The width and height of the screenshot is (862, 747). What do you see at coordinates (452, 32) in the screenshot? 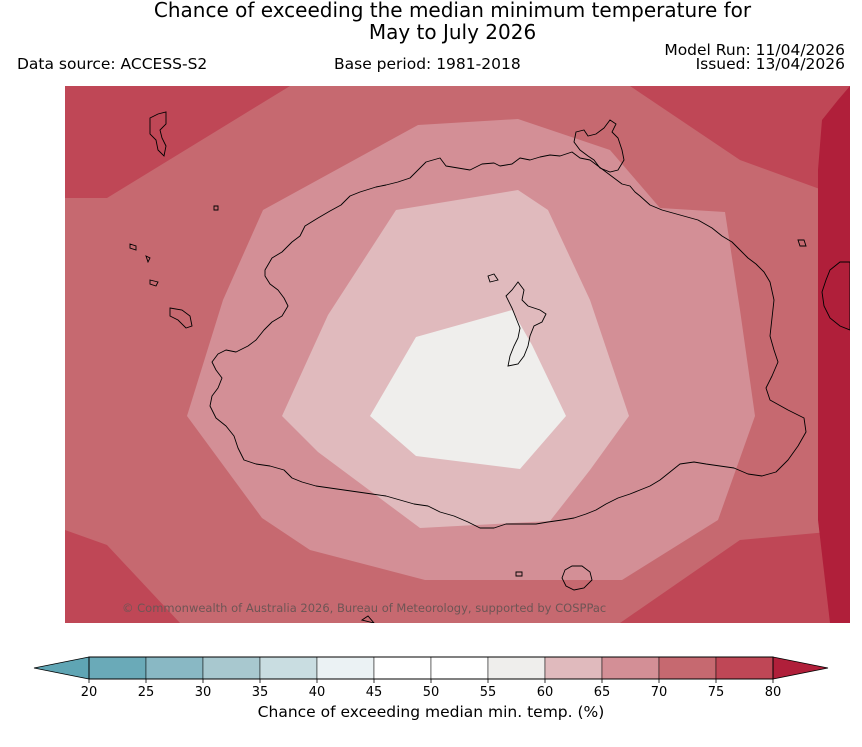
I see `map-title-line-2: May to July 2026` at bounding box center [452, 32].